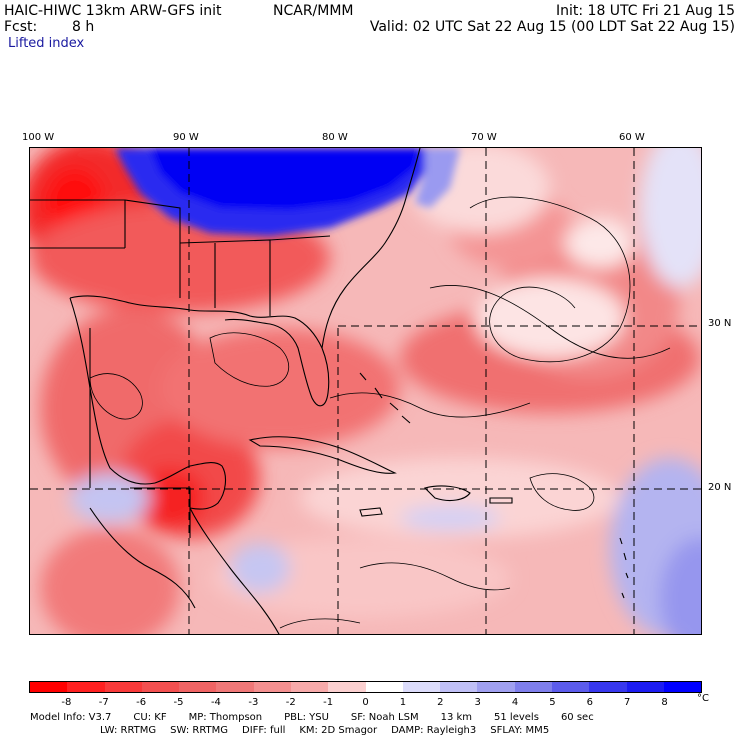 The image size is (740, 740). I want to click on color-scale-label: -7, so click(103, 702).